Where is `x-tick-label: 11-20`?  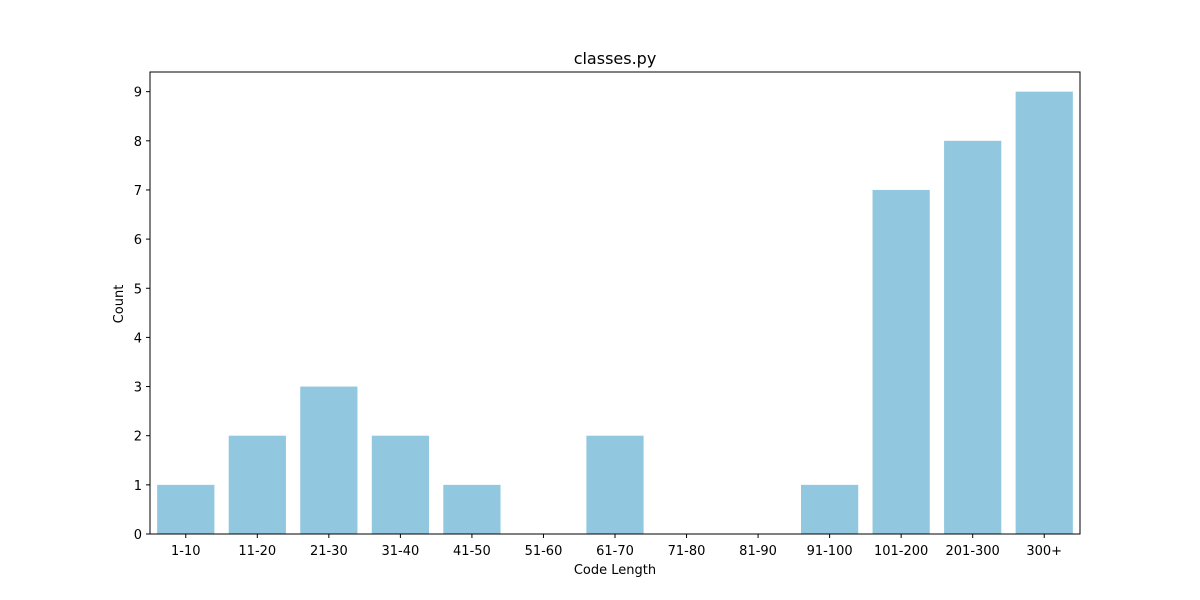 x-tick-label: 11-20 is located at coordinates (257, 551).